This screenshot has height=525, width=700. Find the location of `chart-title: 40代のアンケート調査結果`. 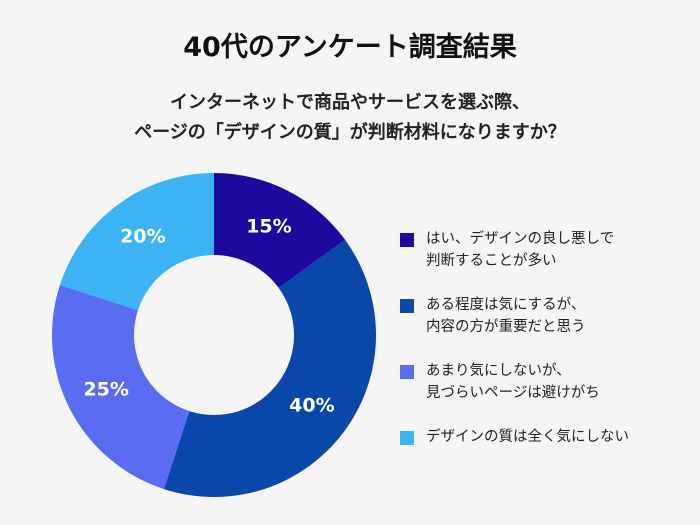

chart-title: 40代のアンケート調査結果 is located at coordinates (350, 47).